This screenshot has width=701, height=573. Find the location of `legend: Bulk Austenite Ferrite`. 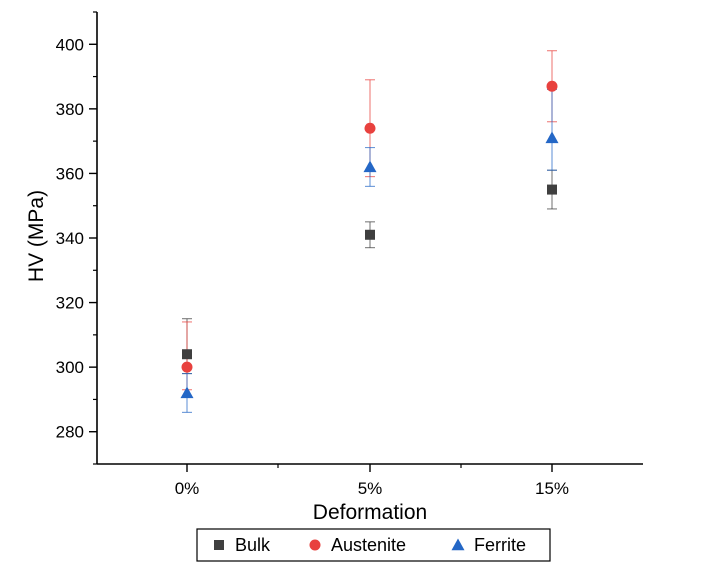

legend: Bulk Austenite Ferrite is located at coordinates (373, 545).